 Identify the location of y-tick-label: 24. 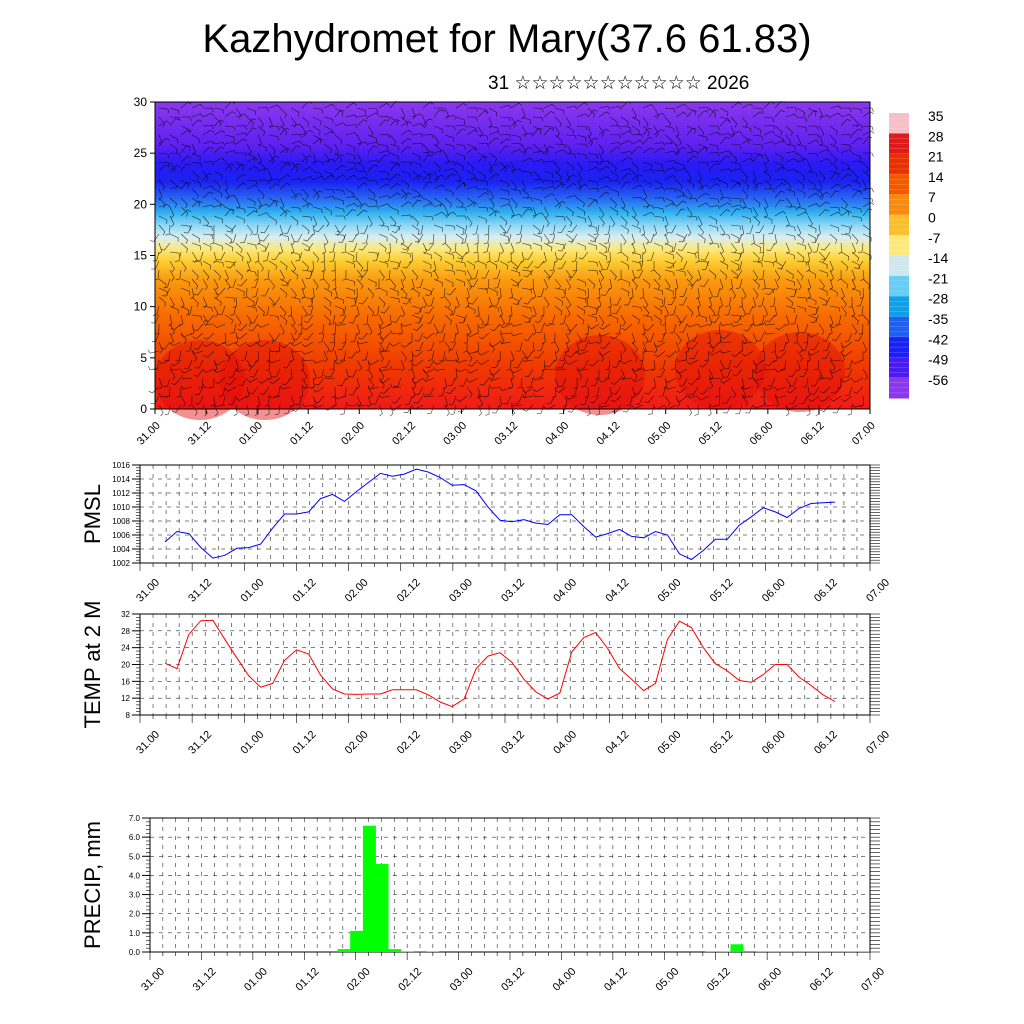
(125, 648).